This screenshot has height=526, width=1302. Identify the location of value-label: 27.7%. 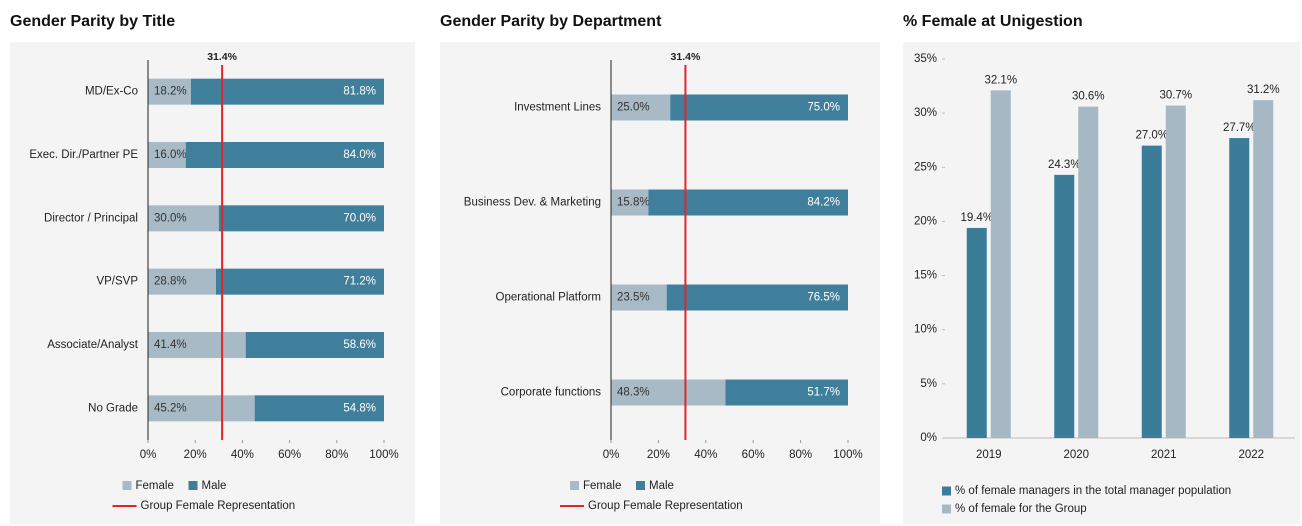
(1239, 128).